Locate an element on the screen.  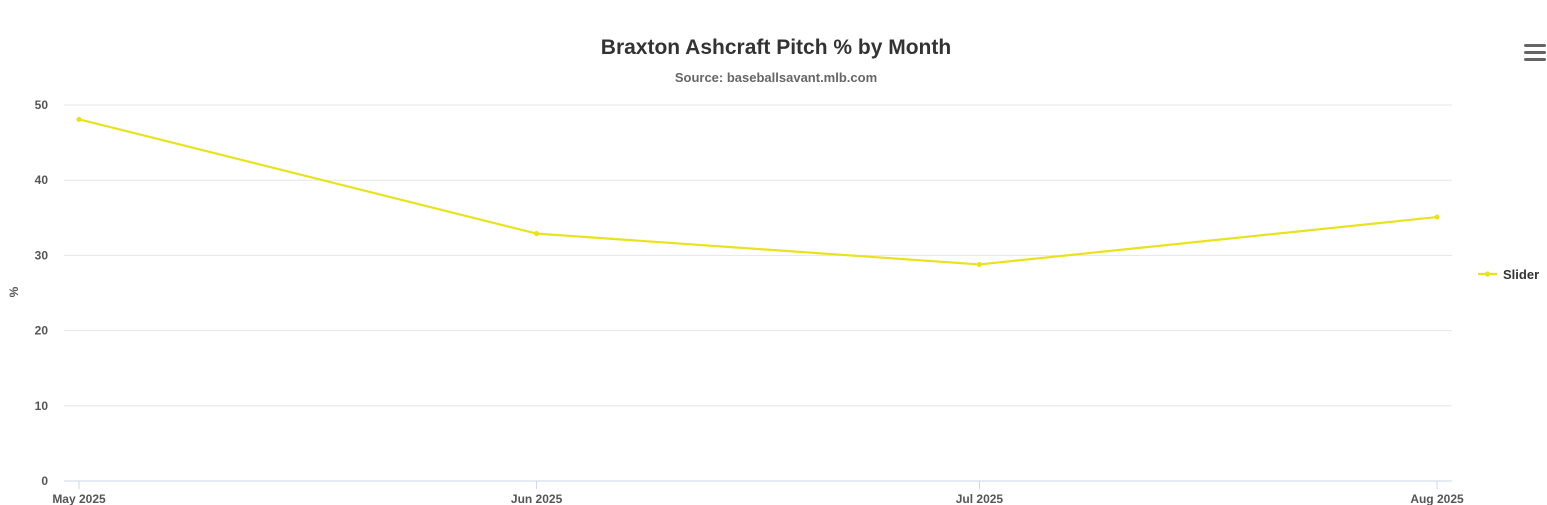
x-tick-label: Jun 2025 is located at coordinates (537, 498).